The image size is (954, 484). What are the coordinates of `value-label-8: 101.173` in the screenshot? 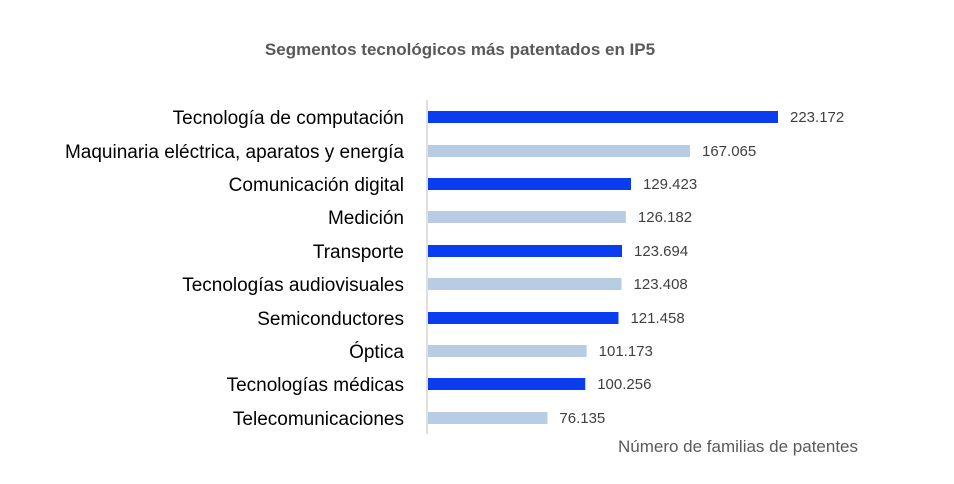 It's located at (626, 351).